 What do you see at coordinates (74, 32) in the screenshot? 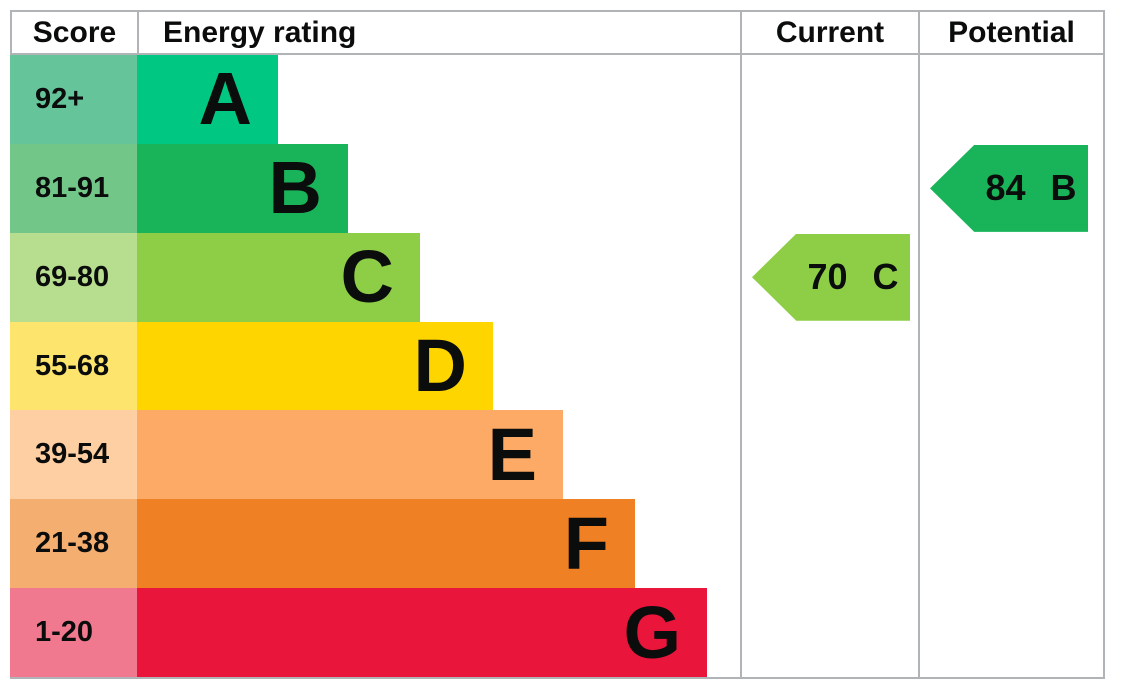
I see `score-header: Score` at bounding box center [74, 32].